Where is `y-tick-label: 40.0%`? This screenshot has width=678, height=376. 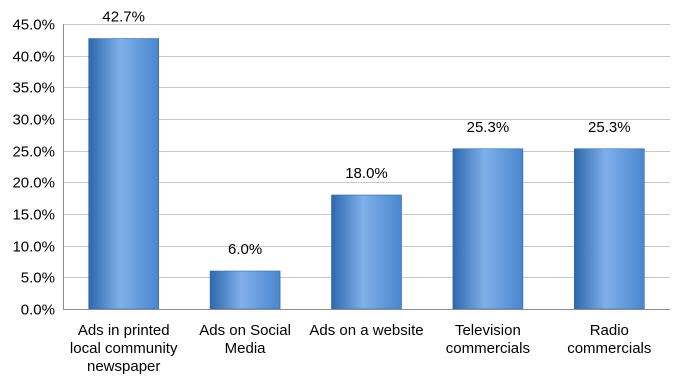
y-tick-label: 40.0% is located at coordinates (33, 57).